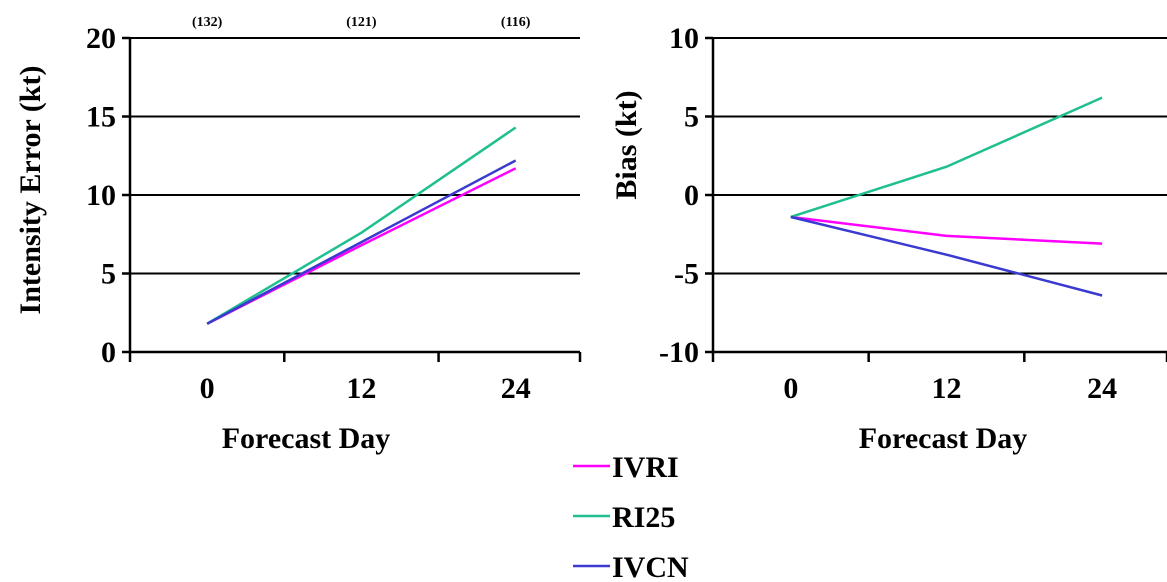 This screenshot has width=1167, height=582. Describe the element at coordinates (679, 352) in the screenshot. I see `y-tick-label: -10` at that location.